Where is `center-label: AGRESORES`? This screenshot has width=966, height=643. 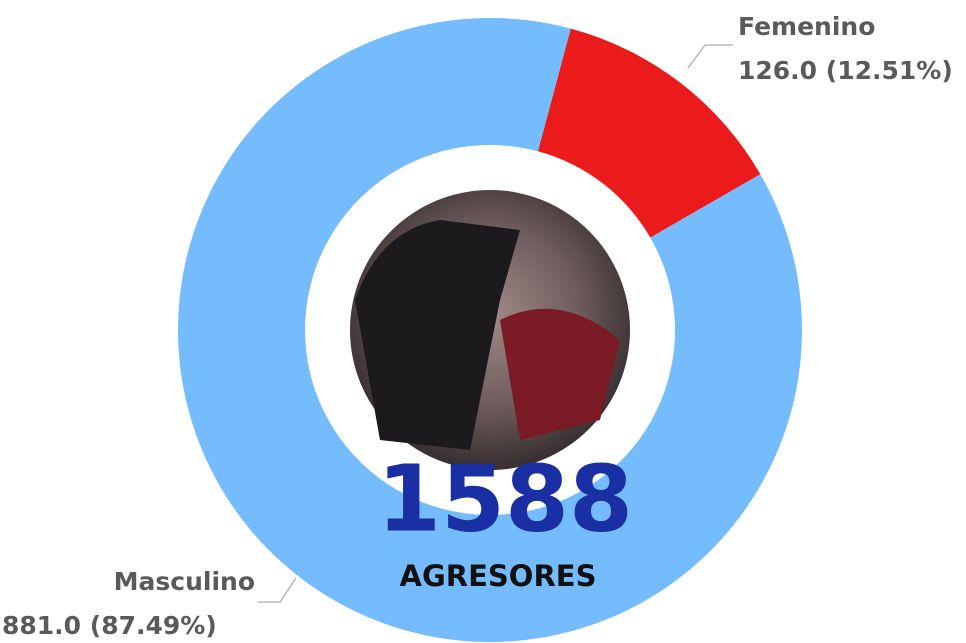
center-label: AGRESORES is located at coordinates (498, 576).